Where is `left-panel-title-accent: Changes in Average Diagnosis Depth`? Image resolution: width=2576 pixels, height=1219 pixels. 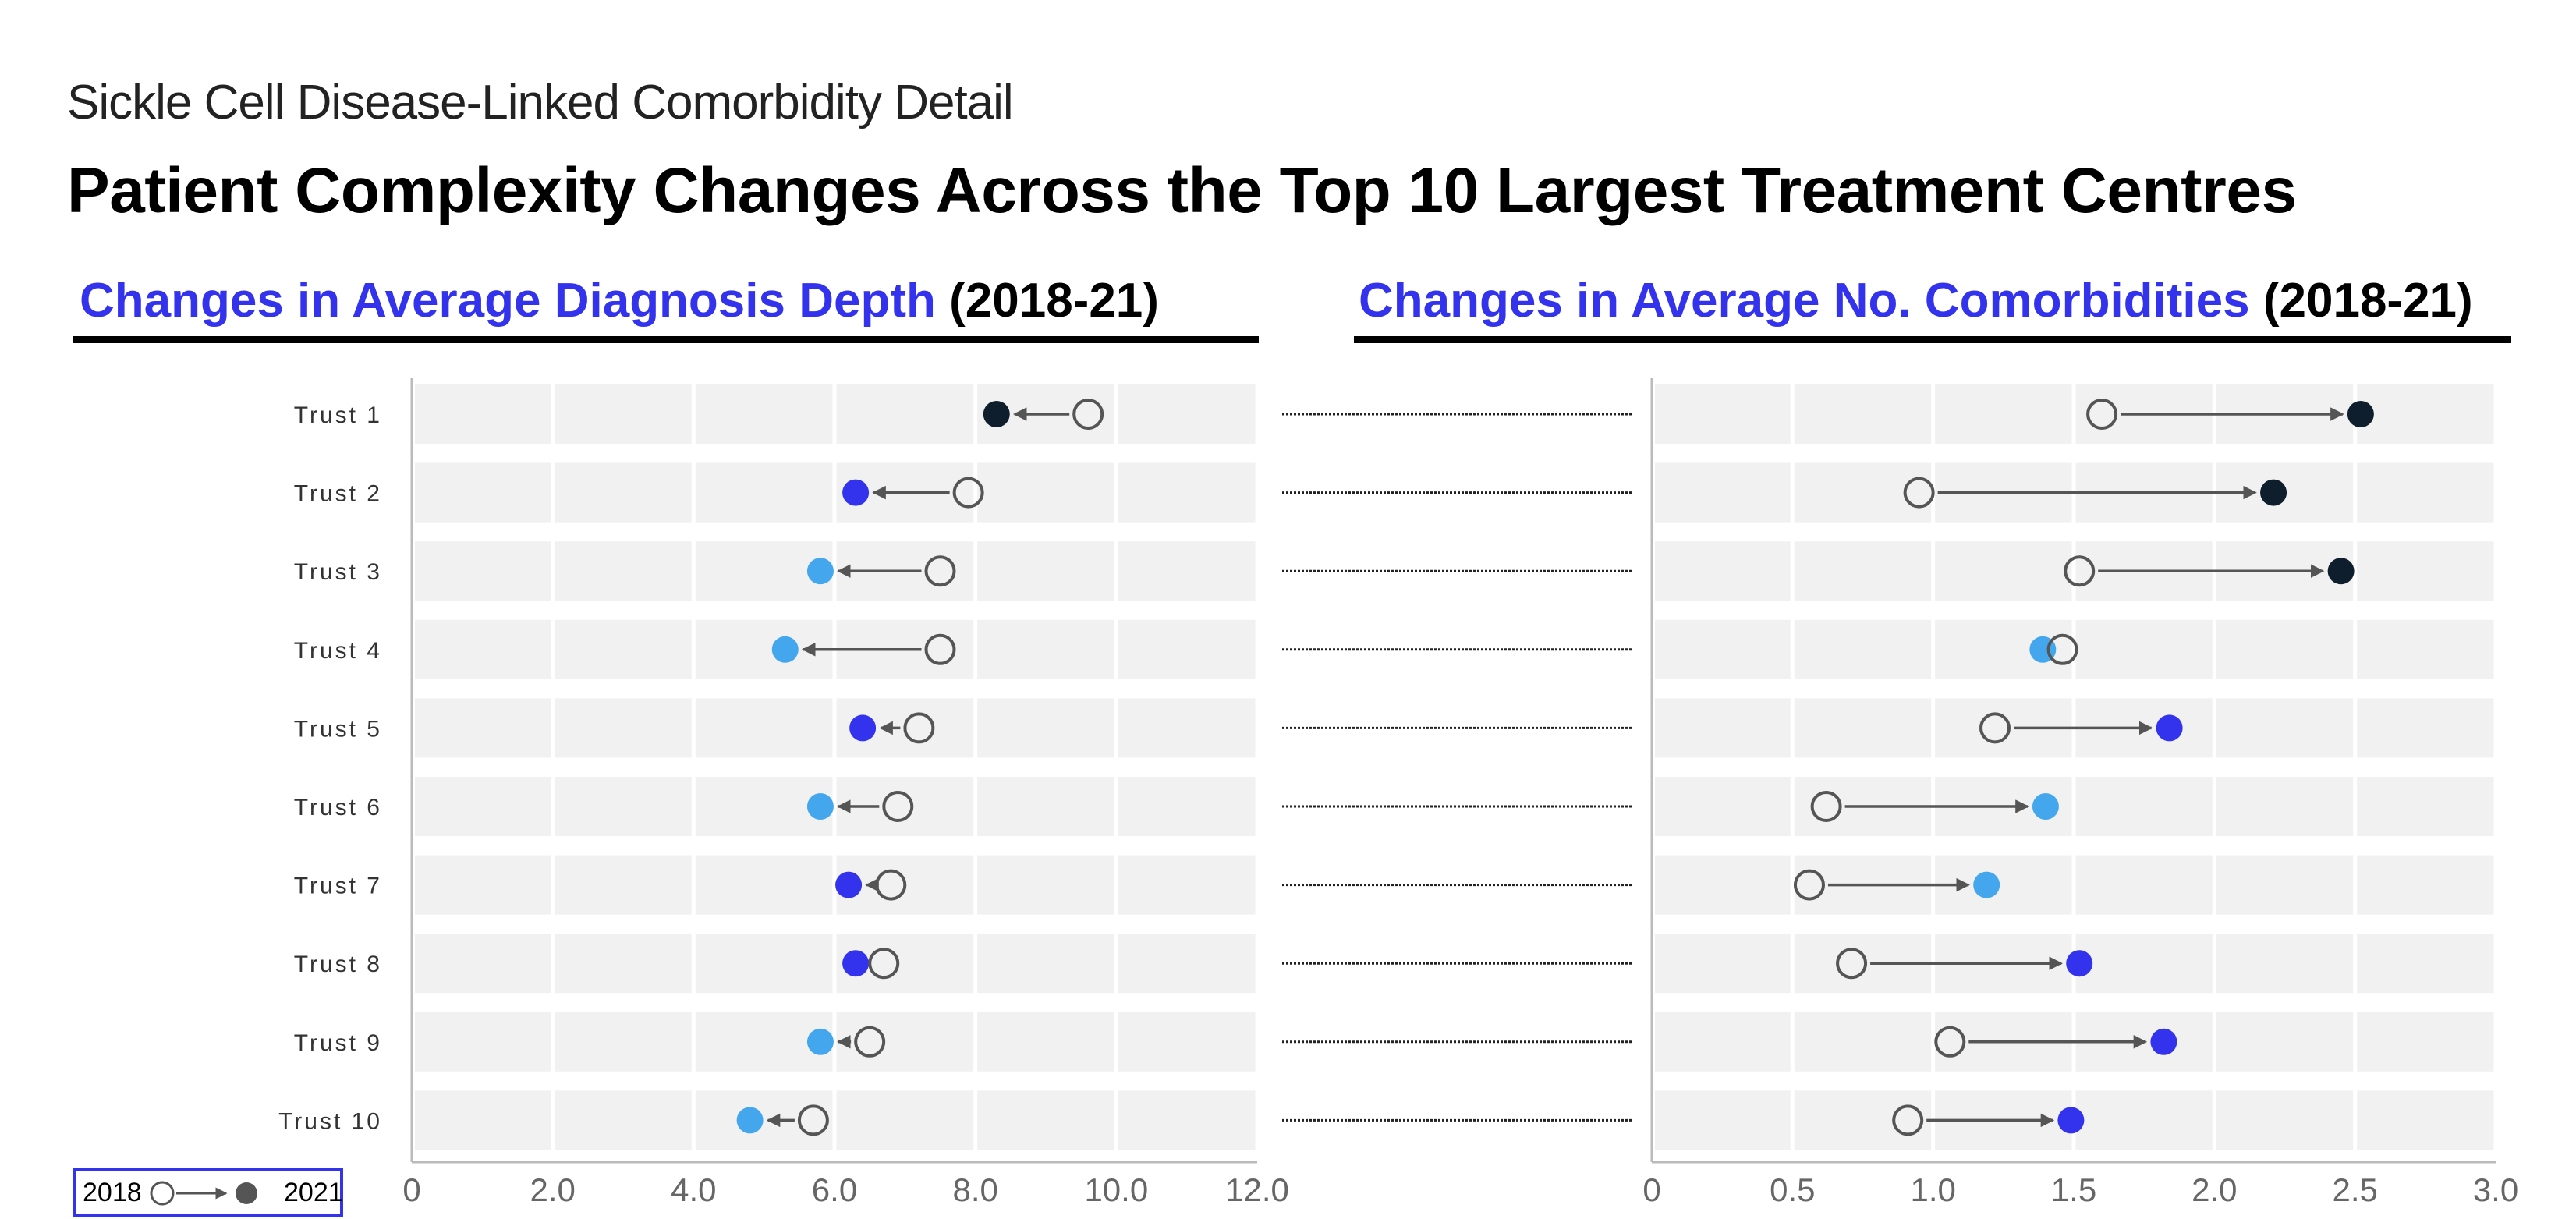
left-panel-title-accent: Changes in Average Diagnosis Depth is located at coordinates (508, 301).